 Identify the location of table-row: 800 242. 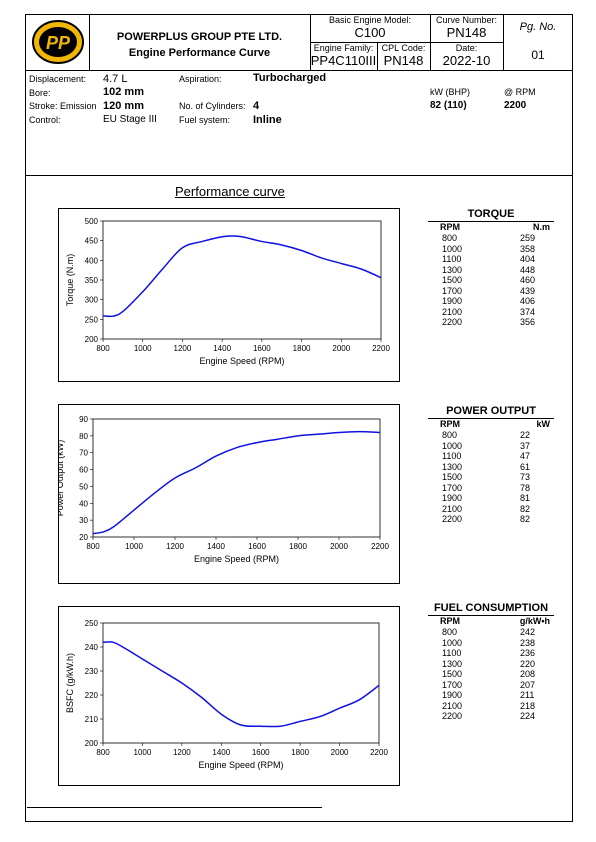
(491, 632).